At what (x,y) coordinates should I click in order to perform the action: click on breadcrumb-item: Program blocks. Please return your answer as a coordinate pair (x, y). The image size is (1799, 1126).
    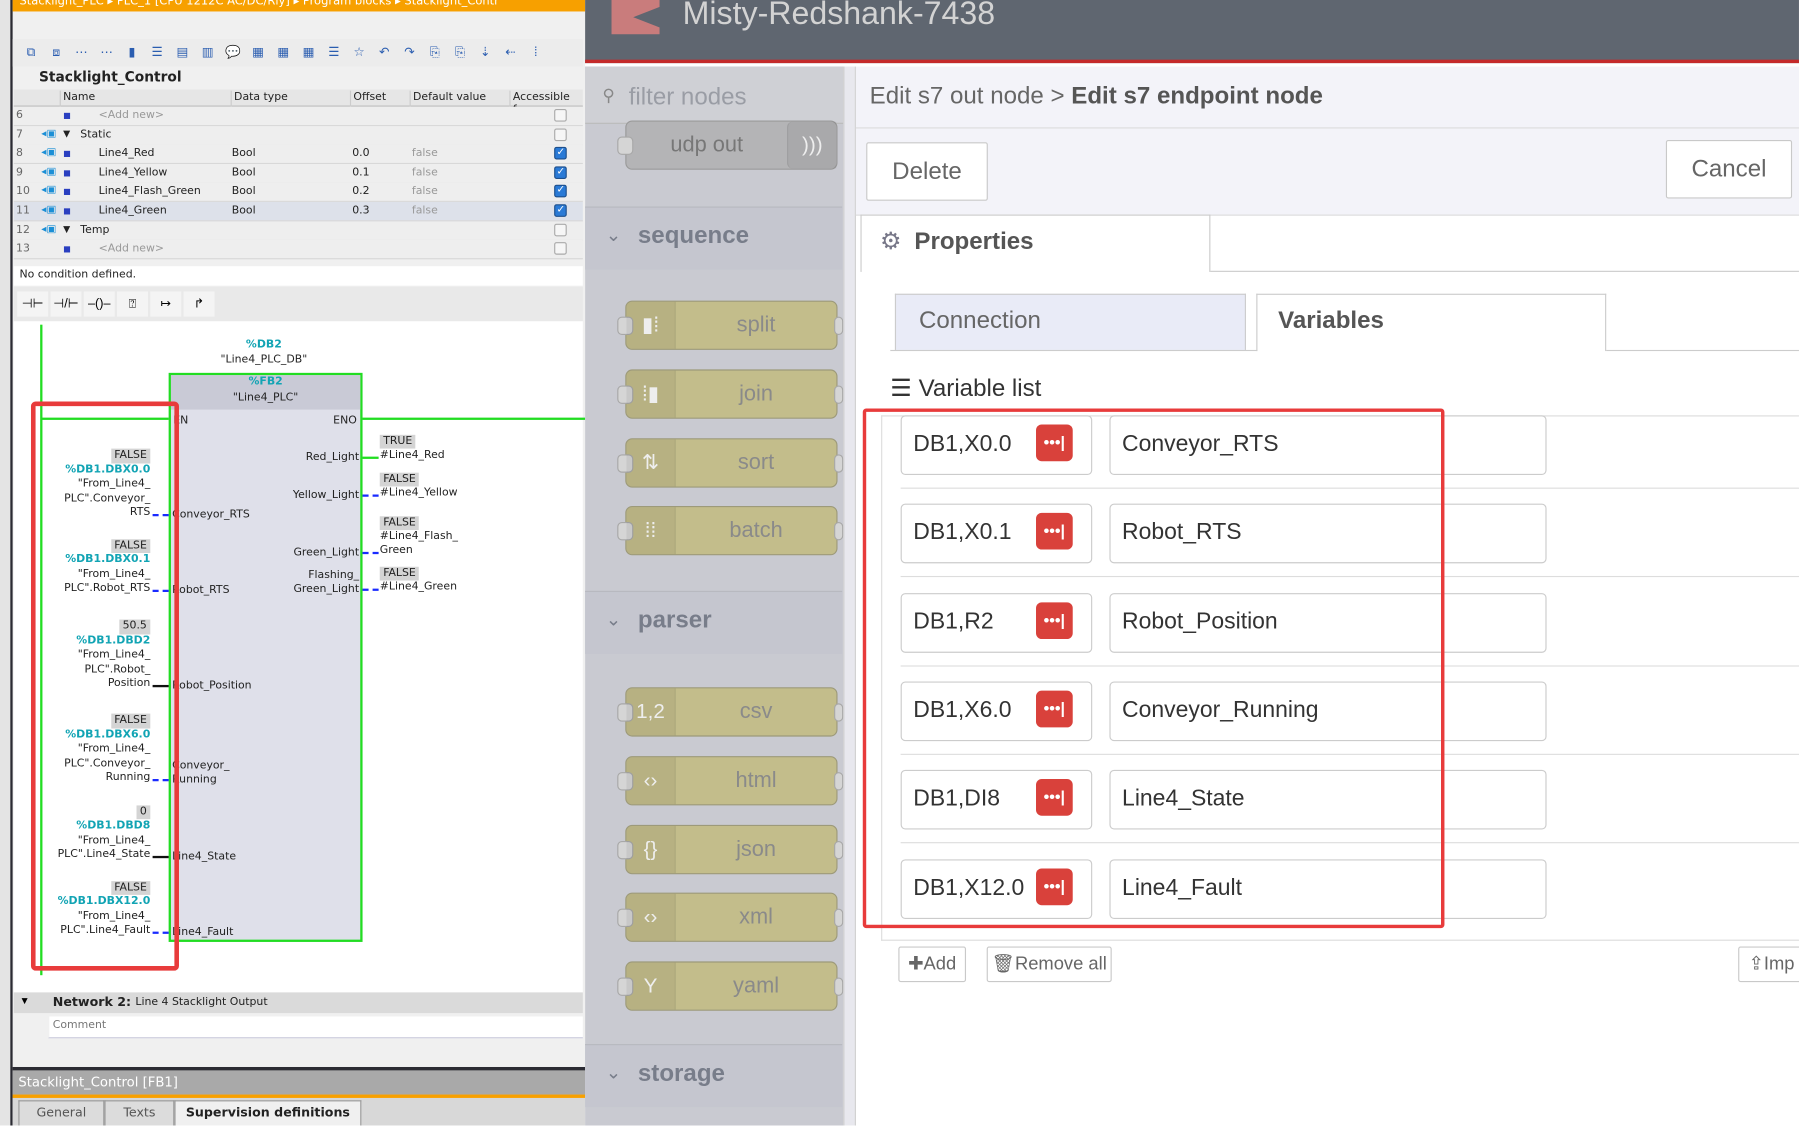
    Looking at the image, I should click on (347, 4).